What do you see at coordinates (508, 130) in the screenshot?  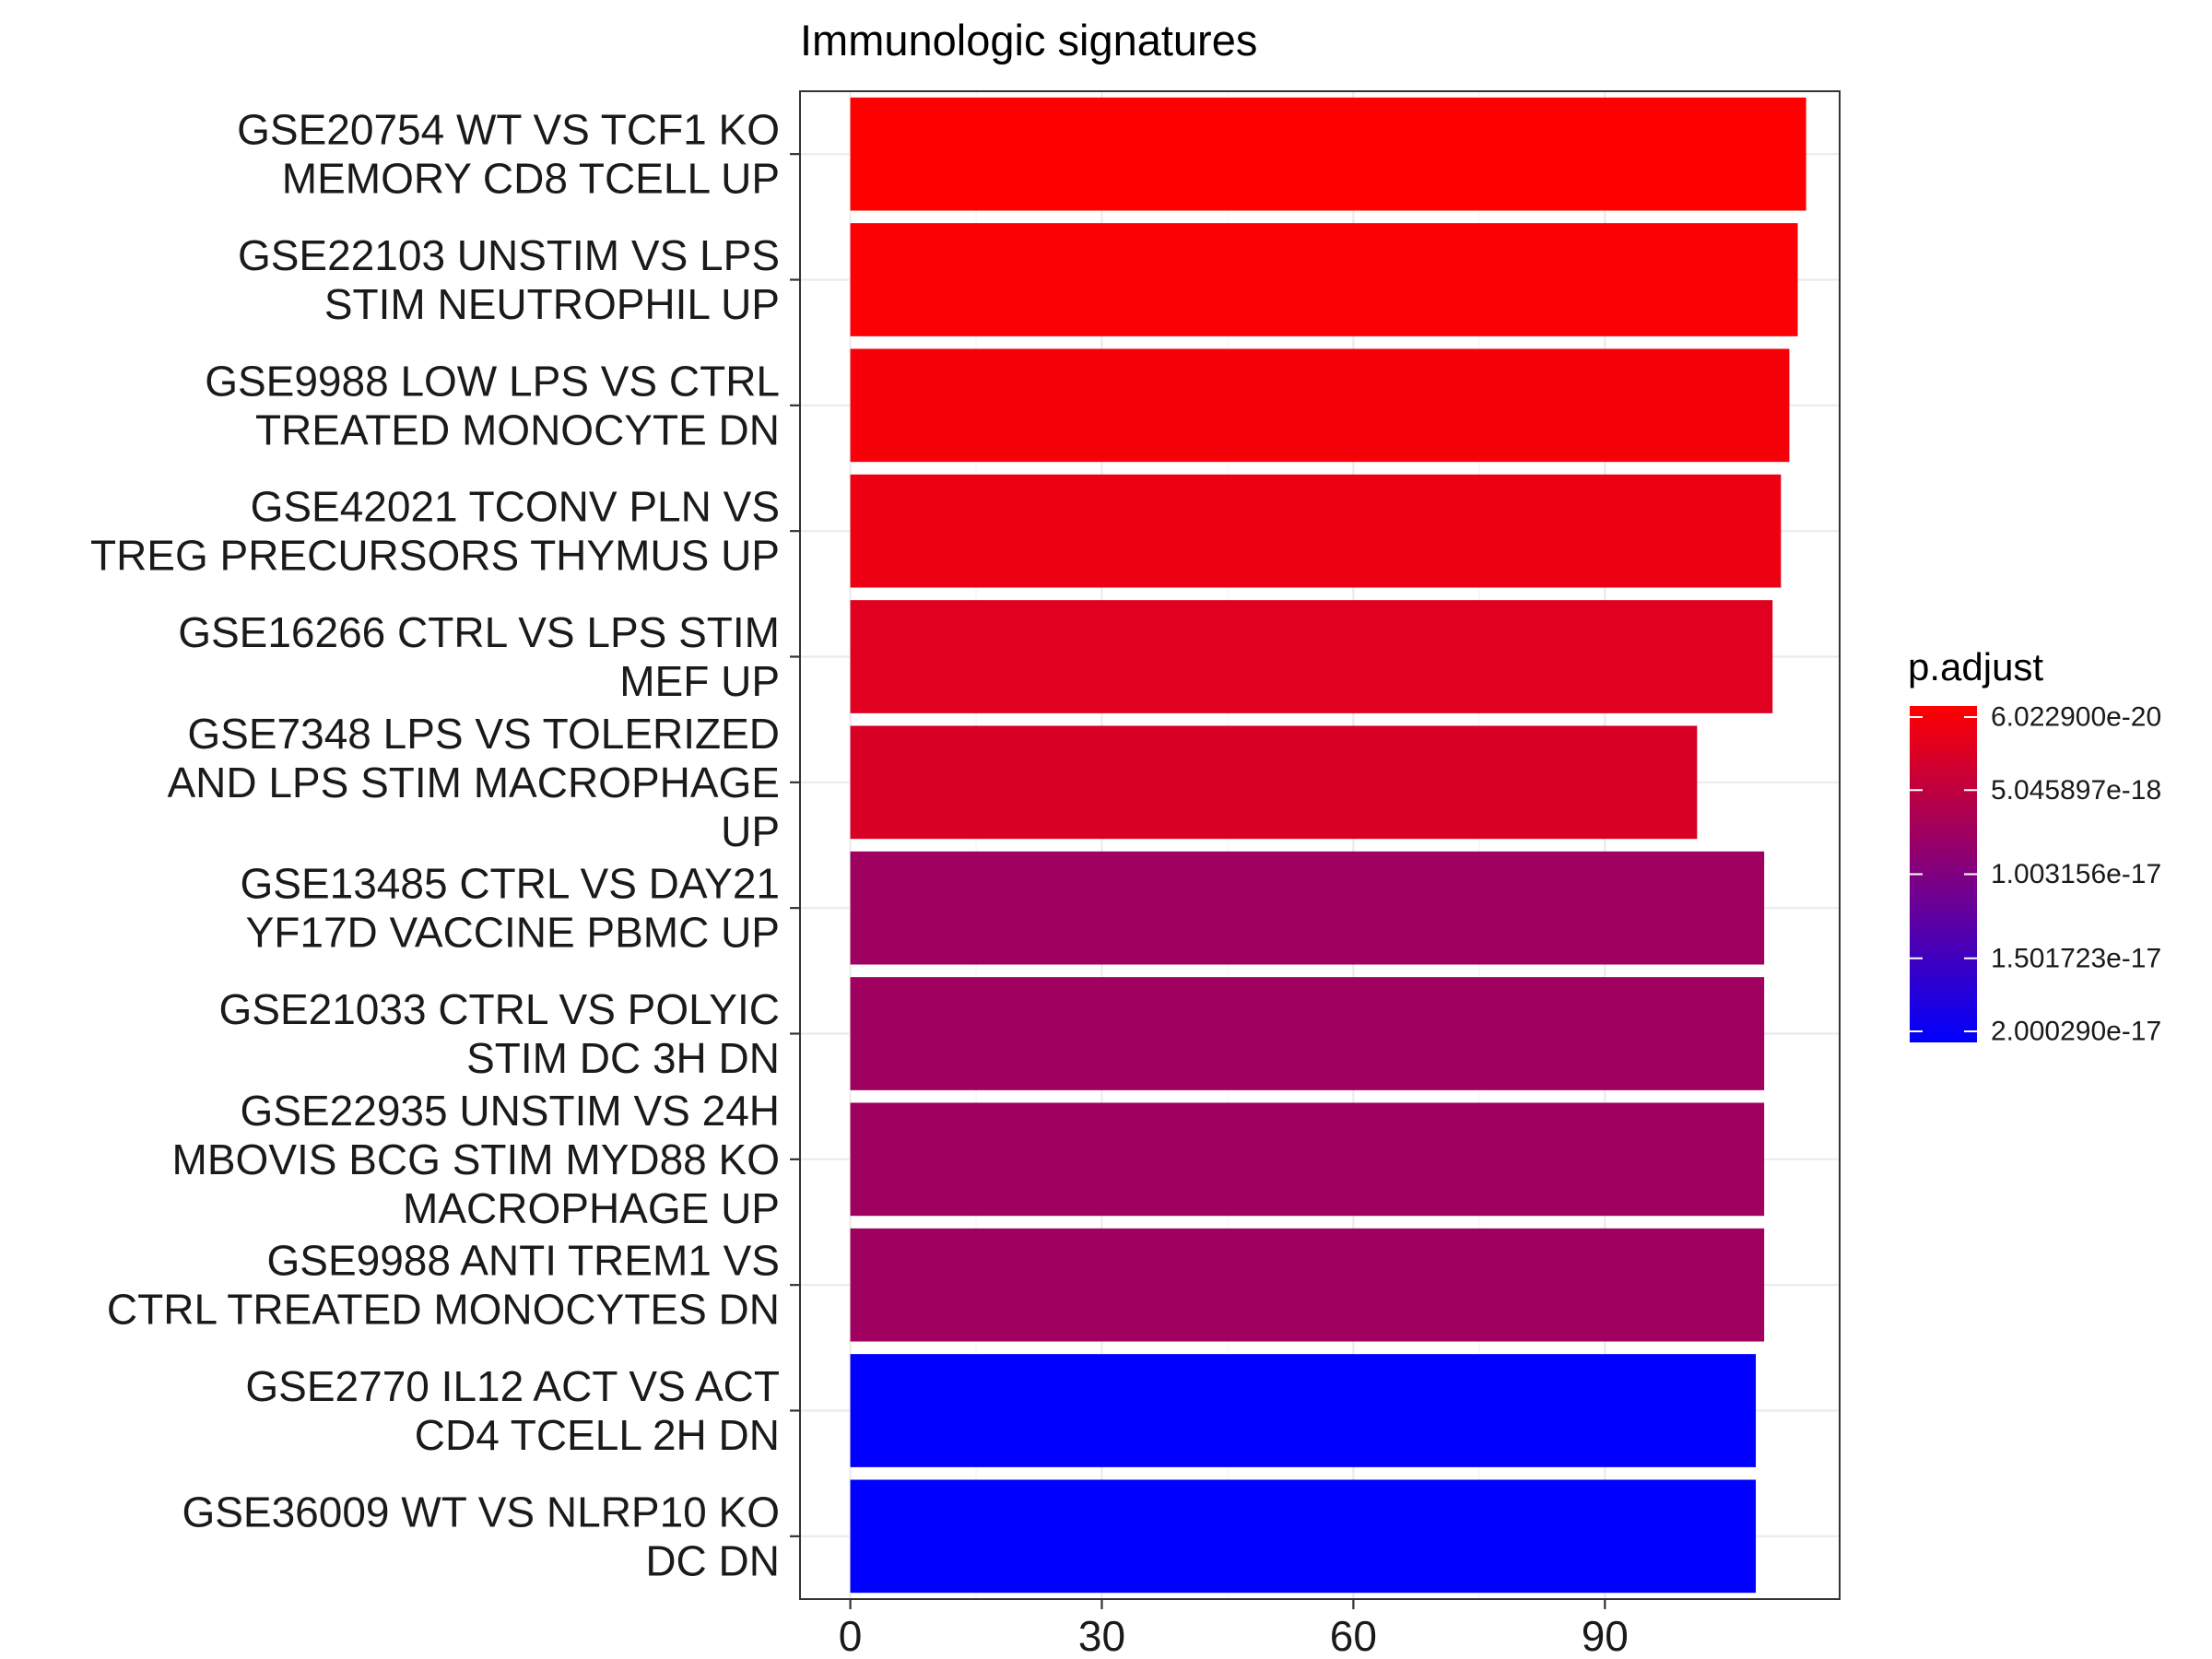 I see `category-label: GSE20754 WT VS TCF1 KO` at bounding box center [508, 130].